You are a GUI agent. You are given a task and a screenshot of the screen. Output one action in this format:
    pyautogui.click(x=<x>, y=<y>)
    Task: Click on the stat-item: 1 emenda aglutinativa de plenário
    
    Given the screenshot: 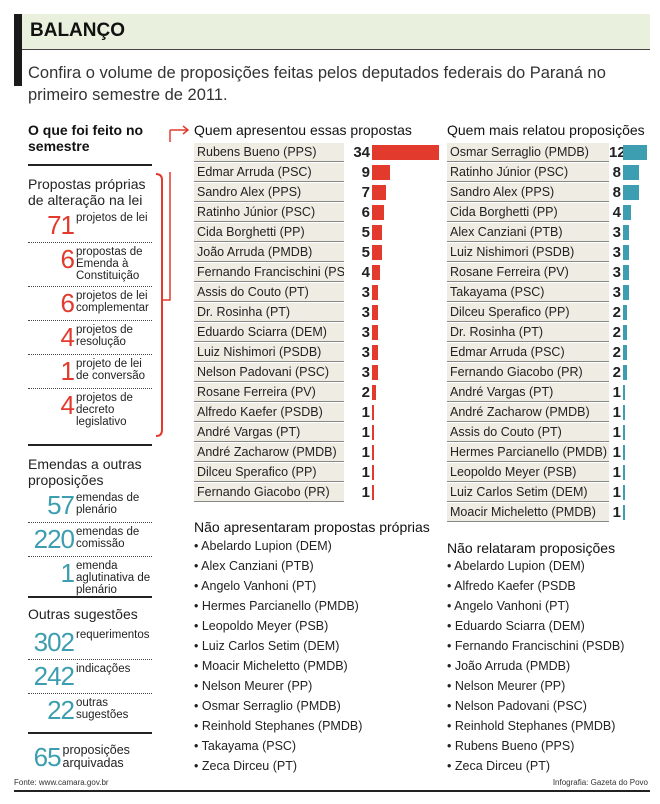 What is the action you would take?
    pyautogui.click(x=90, y=578)
    